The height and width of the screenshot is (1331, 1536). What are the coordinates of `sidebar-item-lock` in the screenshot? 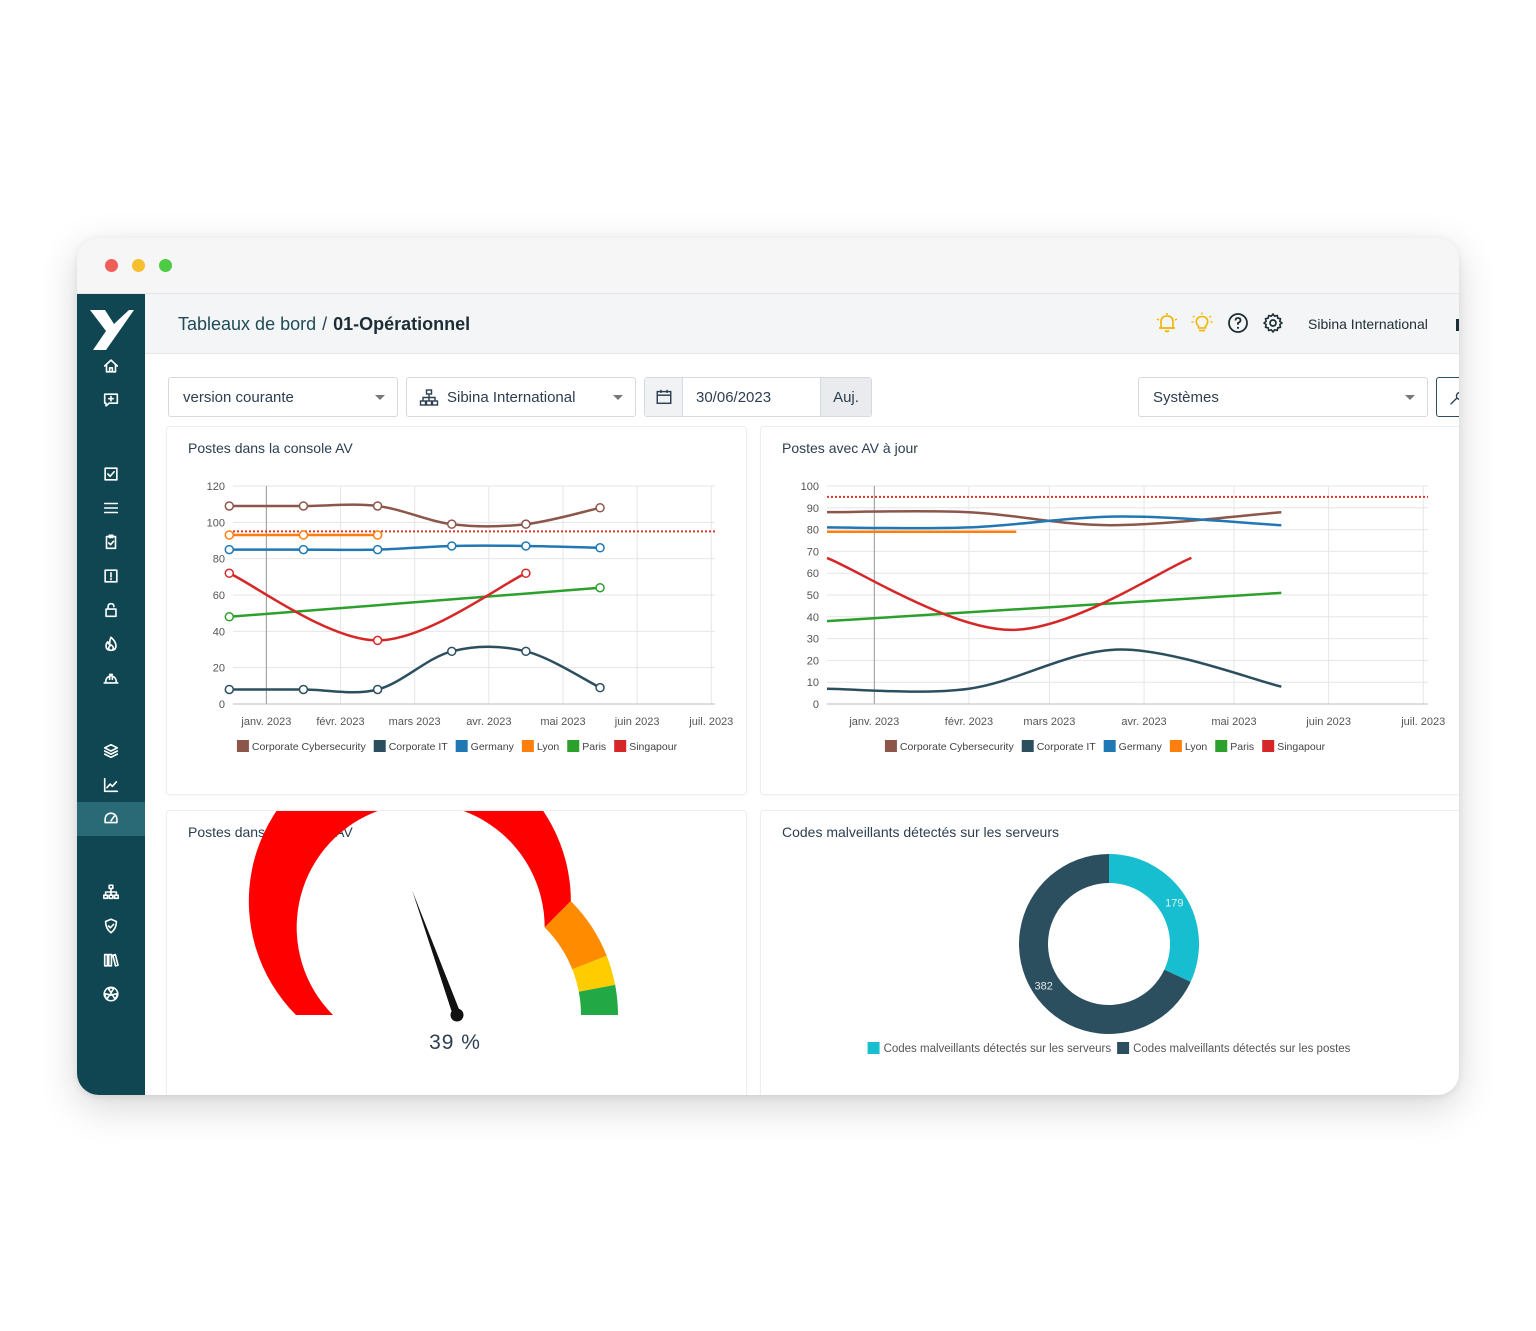 It's located at (111, 610).